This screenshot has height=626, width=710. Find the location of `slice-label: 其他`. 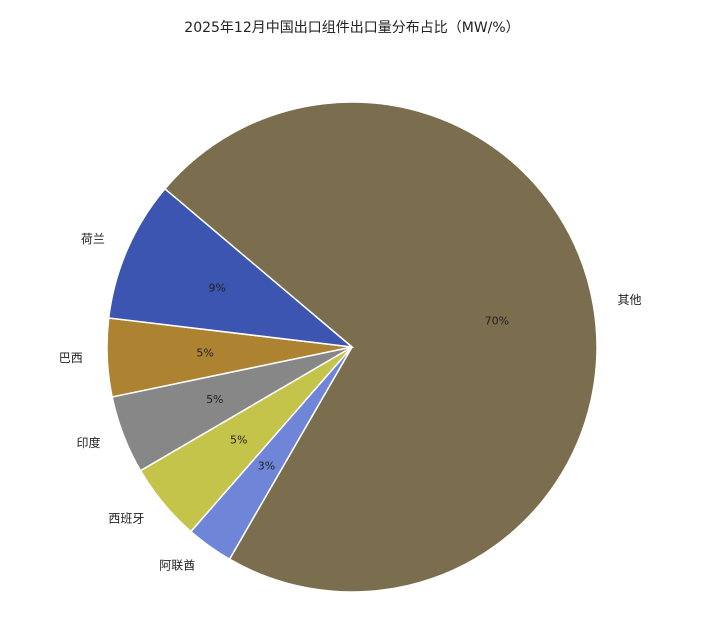

slice-label: 其他 is located at coordinates (629, 300).